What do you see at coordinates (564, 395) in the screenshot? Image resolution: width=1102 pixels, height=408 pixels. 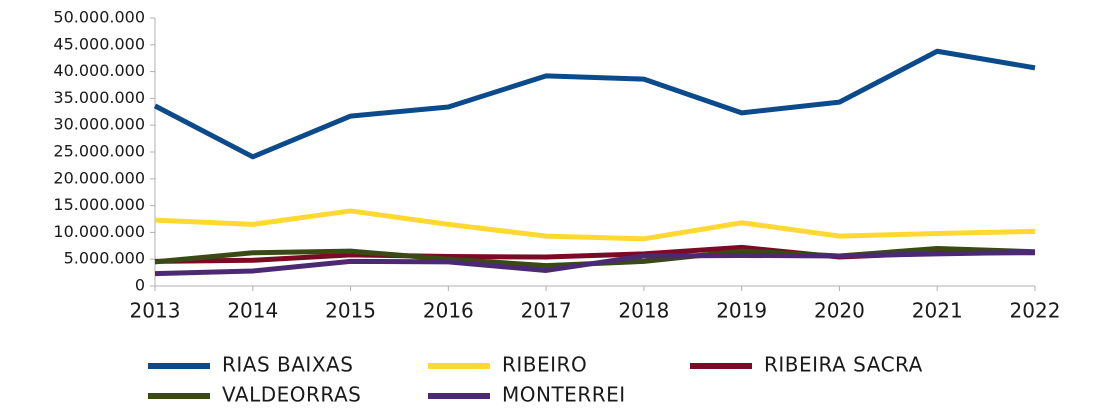 I see `legend-label: MONTERREI` at bounding box center [564, 395].